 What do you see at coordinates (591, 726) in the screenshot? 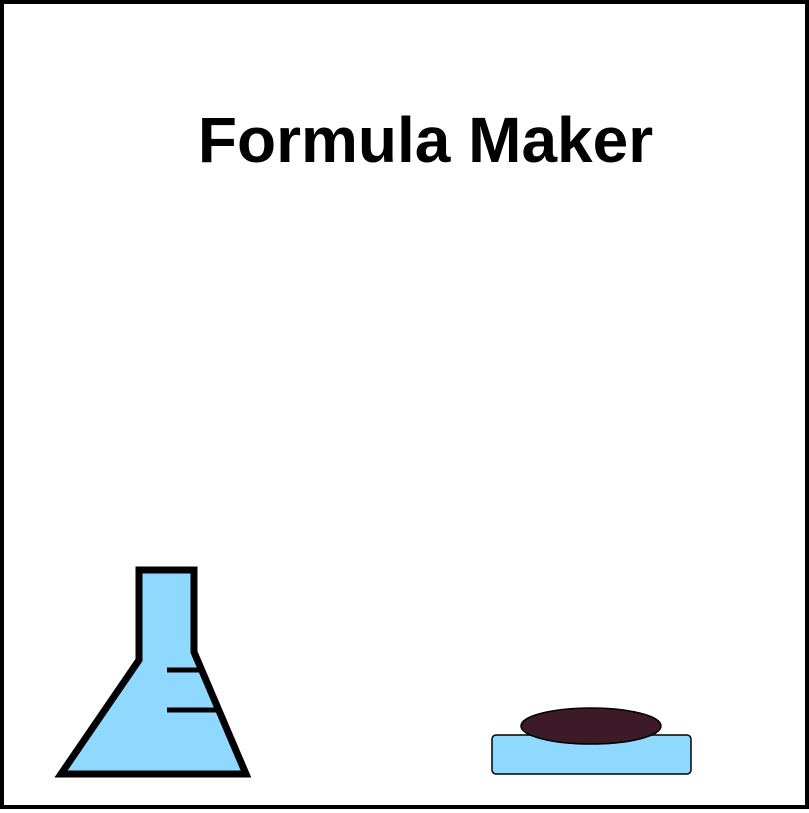
I see `button-top` at bounding box center [591, 726].